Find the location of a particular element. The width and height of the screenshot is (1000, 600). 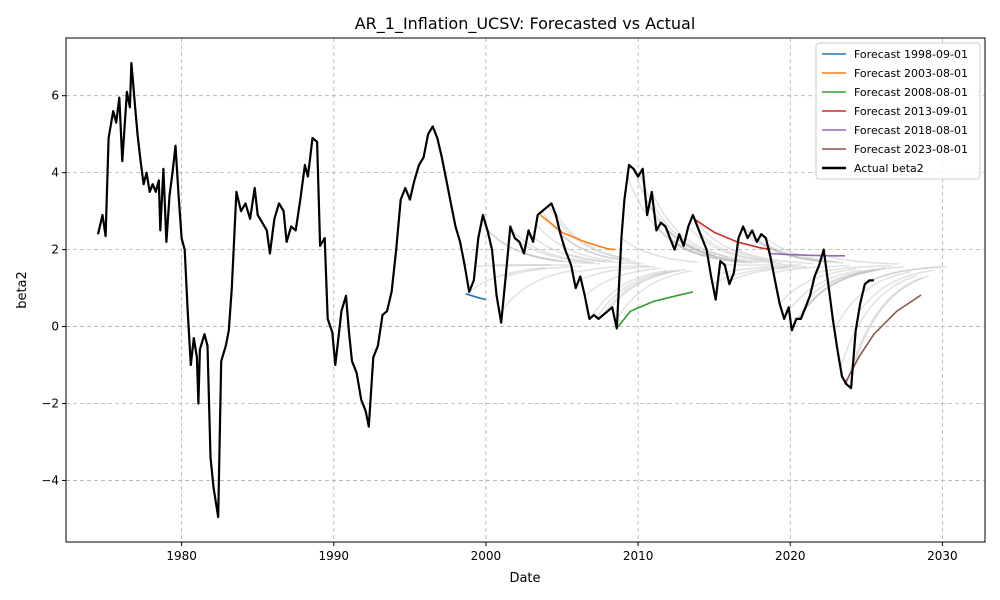

y-tick-label: 4 is located at coordinates (55, 173).